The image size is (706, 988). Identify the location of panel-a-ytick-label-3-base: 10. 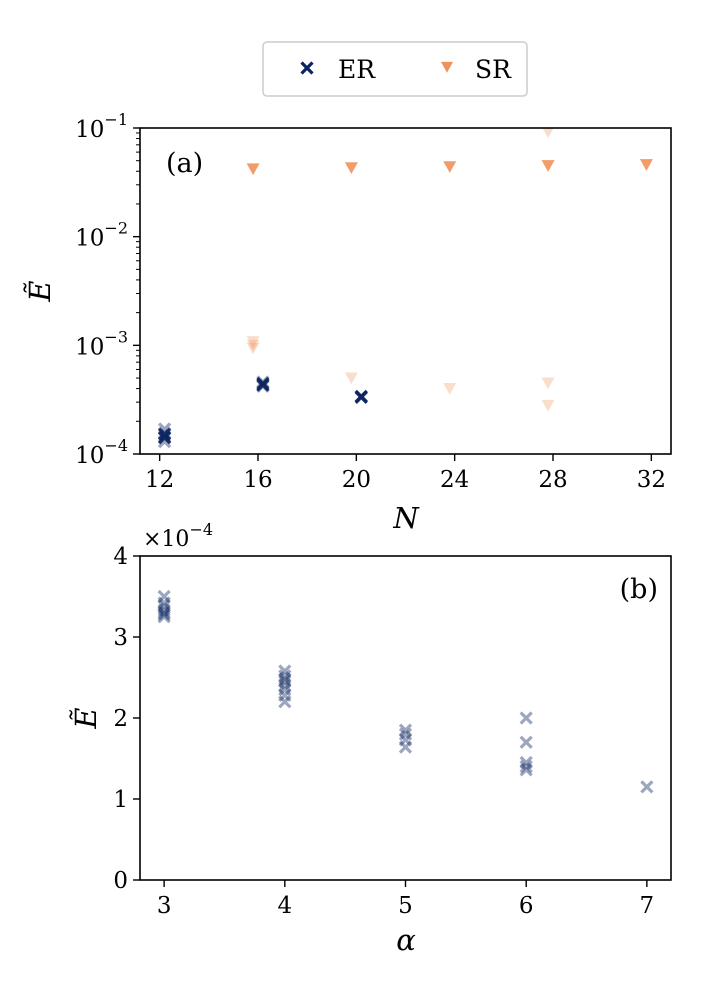
(89, 130).